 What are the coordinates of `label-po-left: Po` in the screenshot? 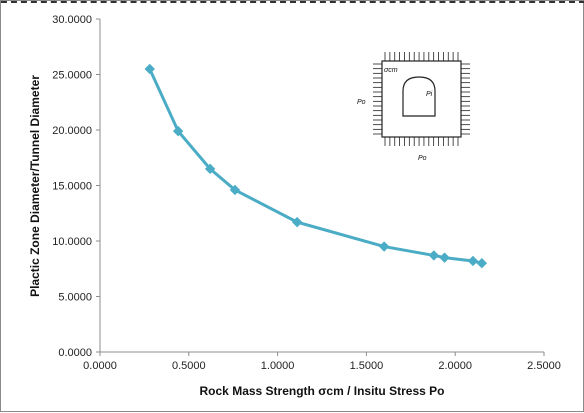 It's located at (361, 102).